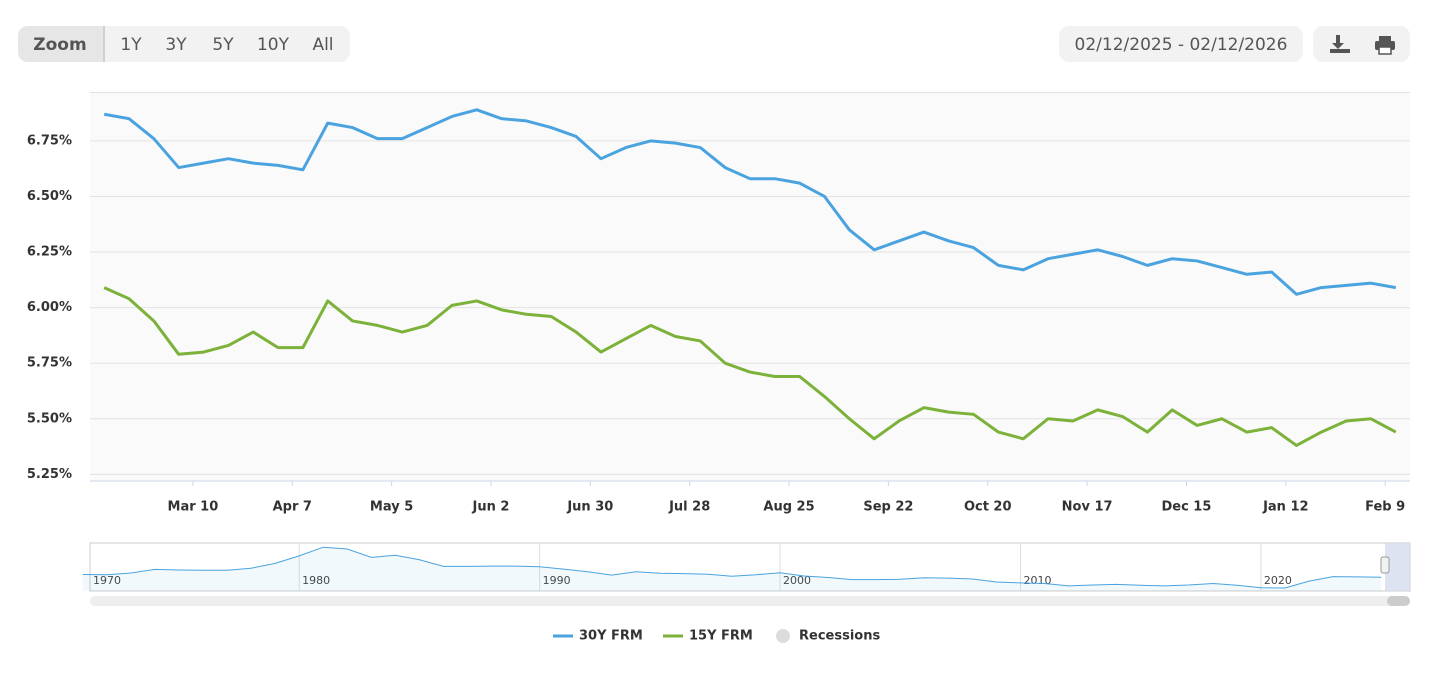  Describe the element at coordinates (1285, 507) in the screenshot. I see `x-tick-label: Jan 12` at that location.